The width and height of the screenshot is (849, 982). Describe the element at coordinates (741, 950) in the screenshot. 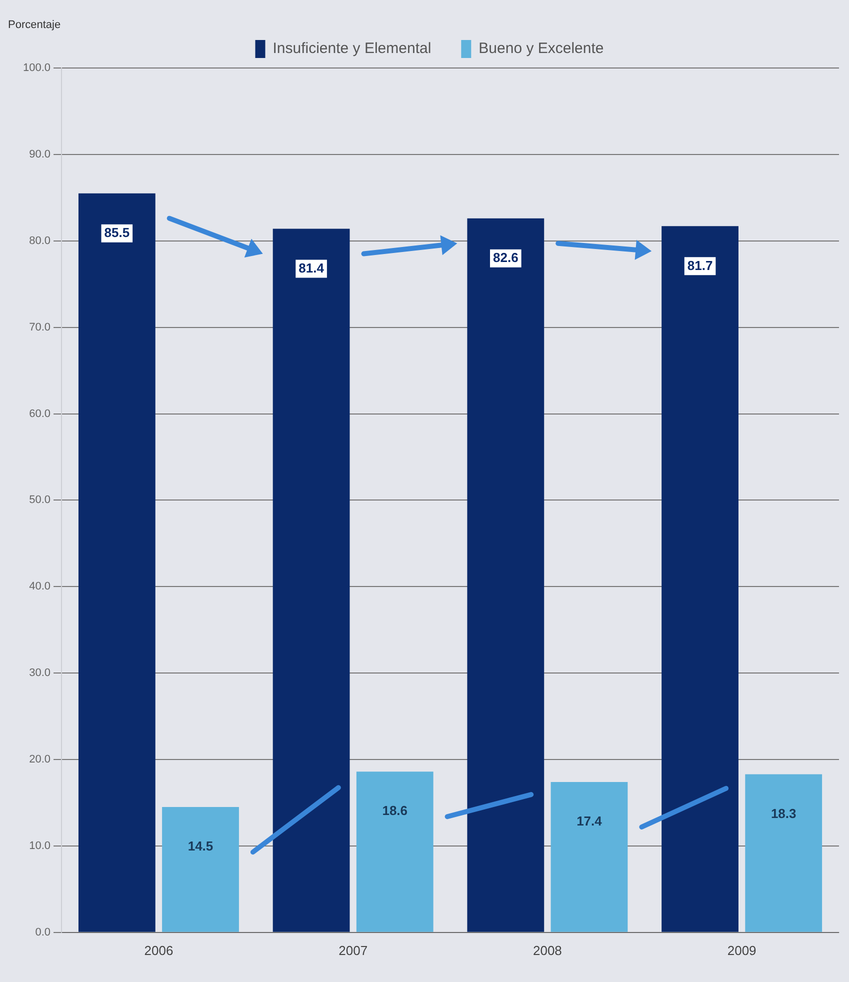

I see `x-tick-label: 2009` at that location.